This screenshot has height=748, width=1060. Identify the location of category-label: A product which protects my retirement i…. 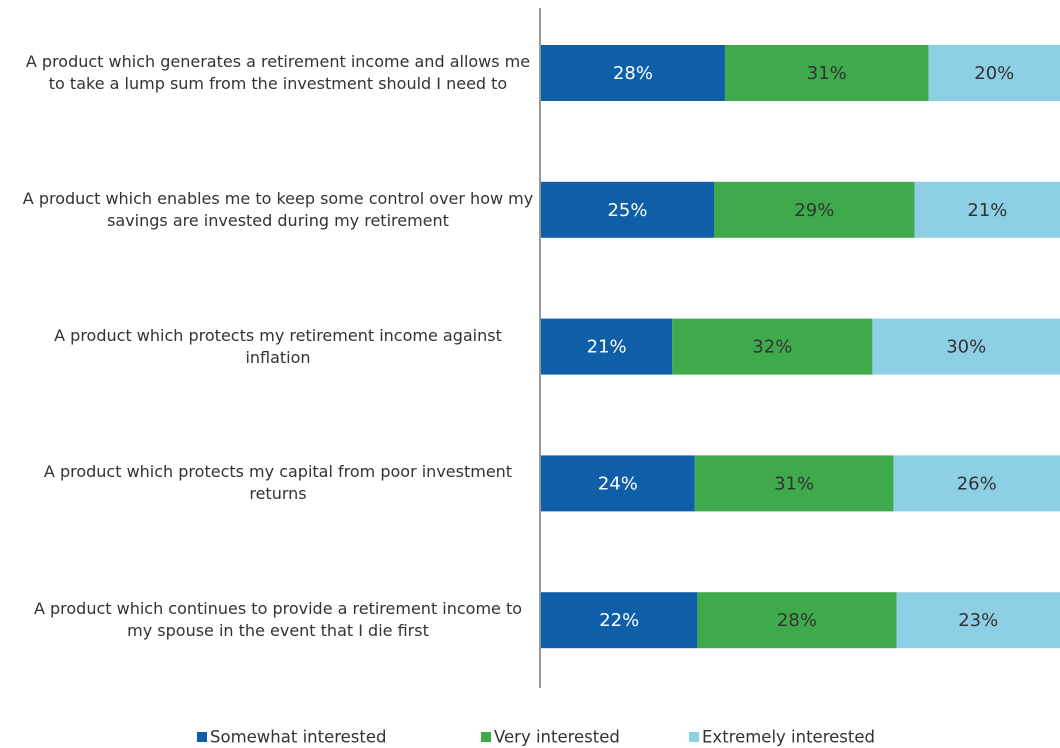
(278, 346).